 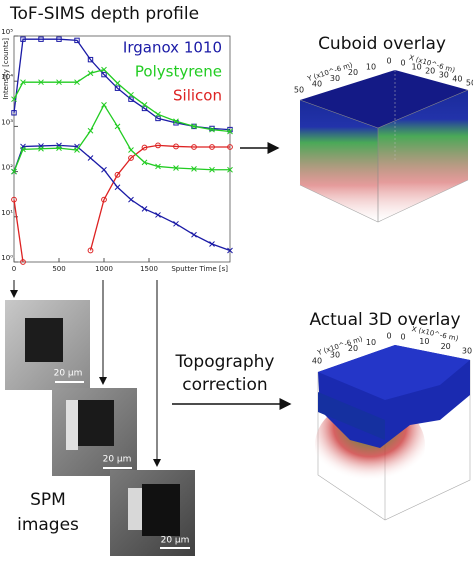 I want to click on label: SPM, so click(x=48, y=500).